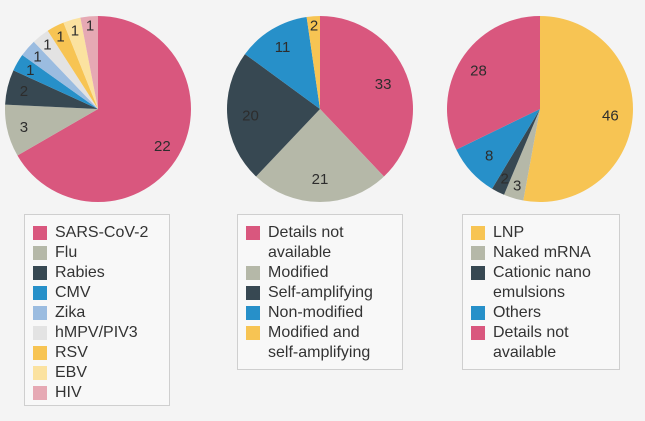  Describe the element at coordinates (47, 45) in the screenshot. I see `data-label-hmpv-piv3: 1` at that location.